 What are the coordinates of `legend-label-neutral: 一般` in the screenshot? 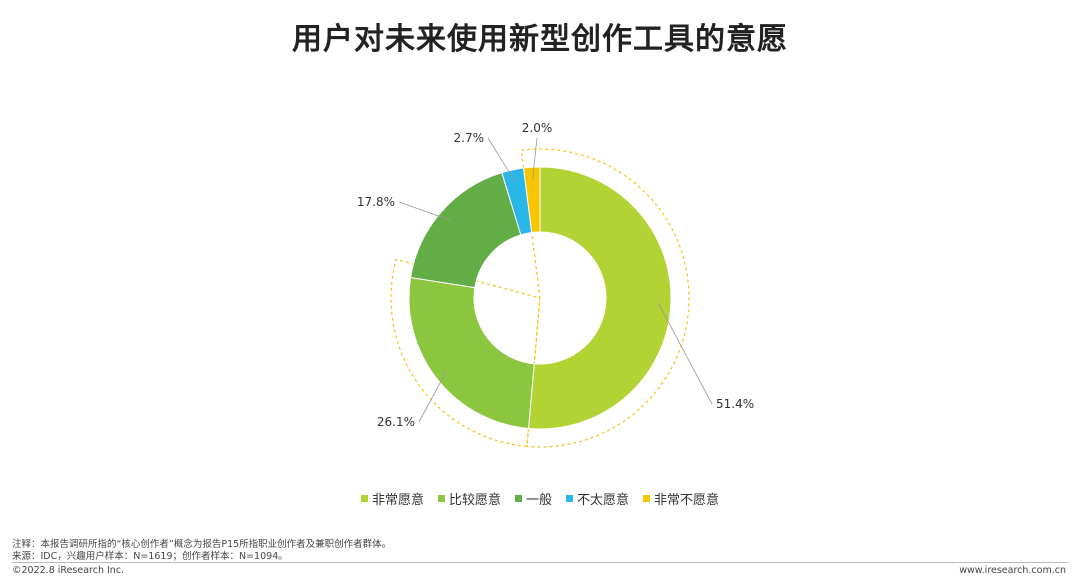 It's located at (538, 500).